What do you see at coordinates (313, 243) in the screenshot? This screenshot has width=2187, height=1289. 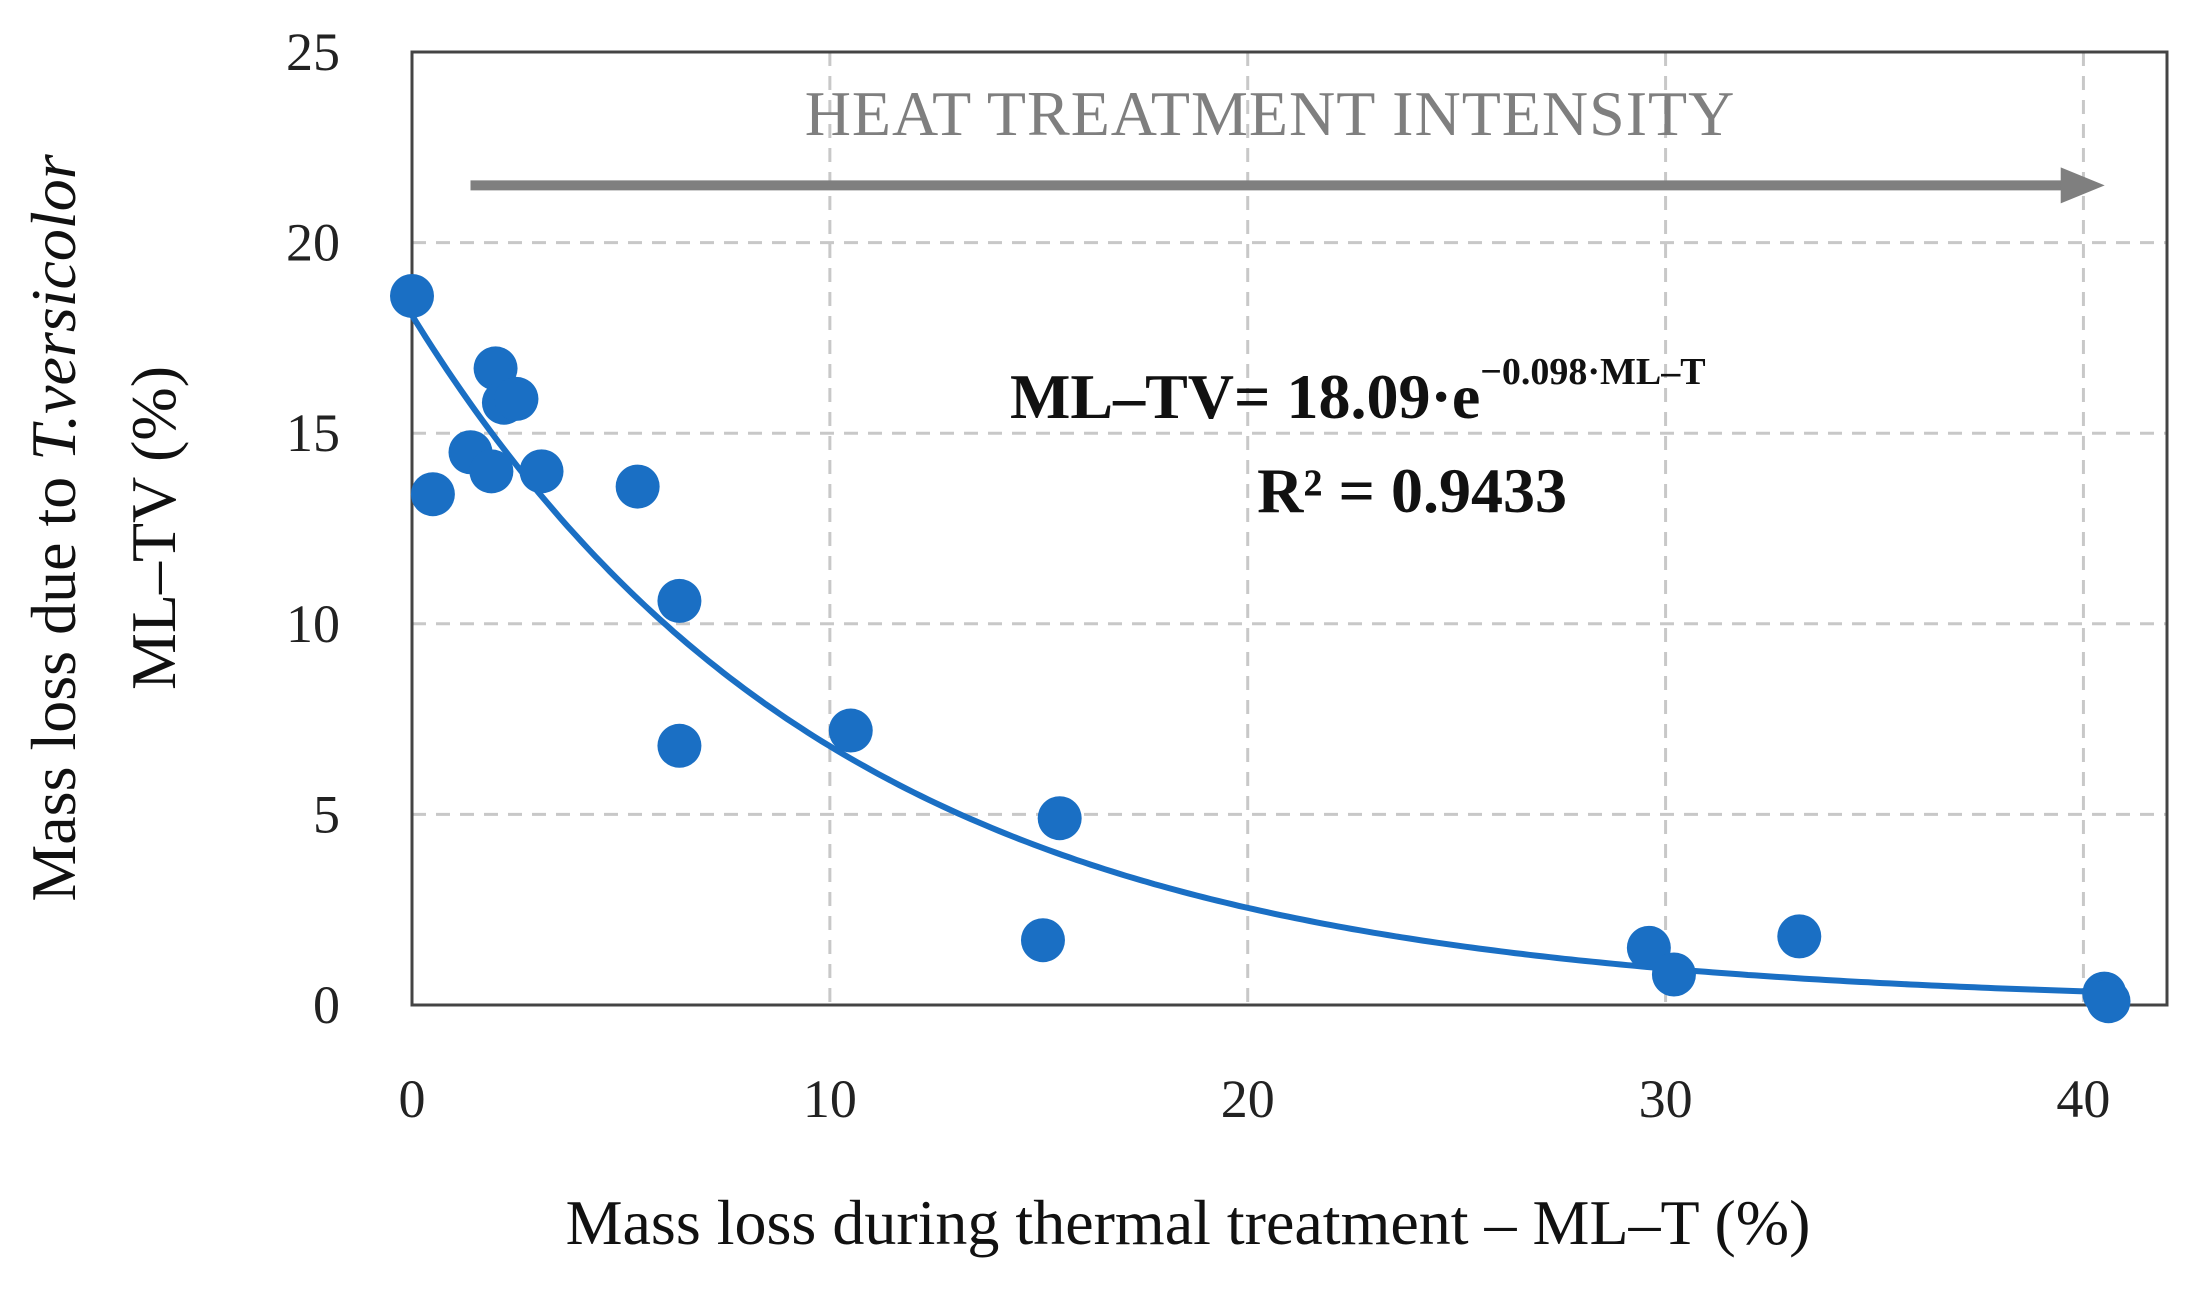 I see `y-tick-label-20: 20` at bounding box center [313, 243].